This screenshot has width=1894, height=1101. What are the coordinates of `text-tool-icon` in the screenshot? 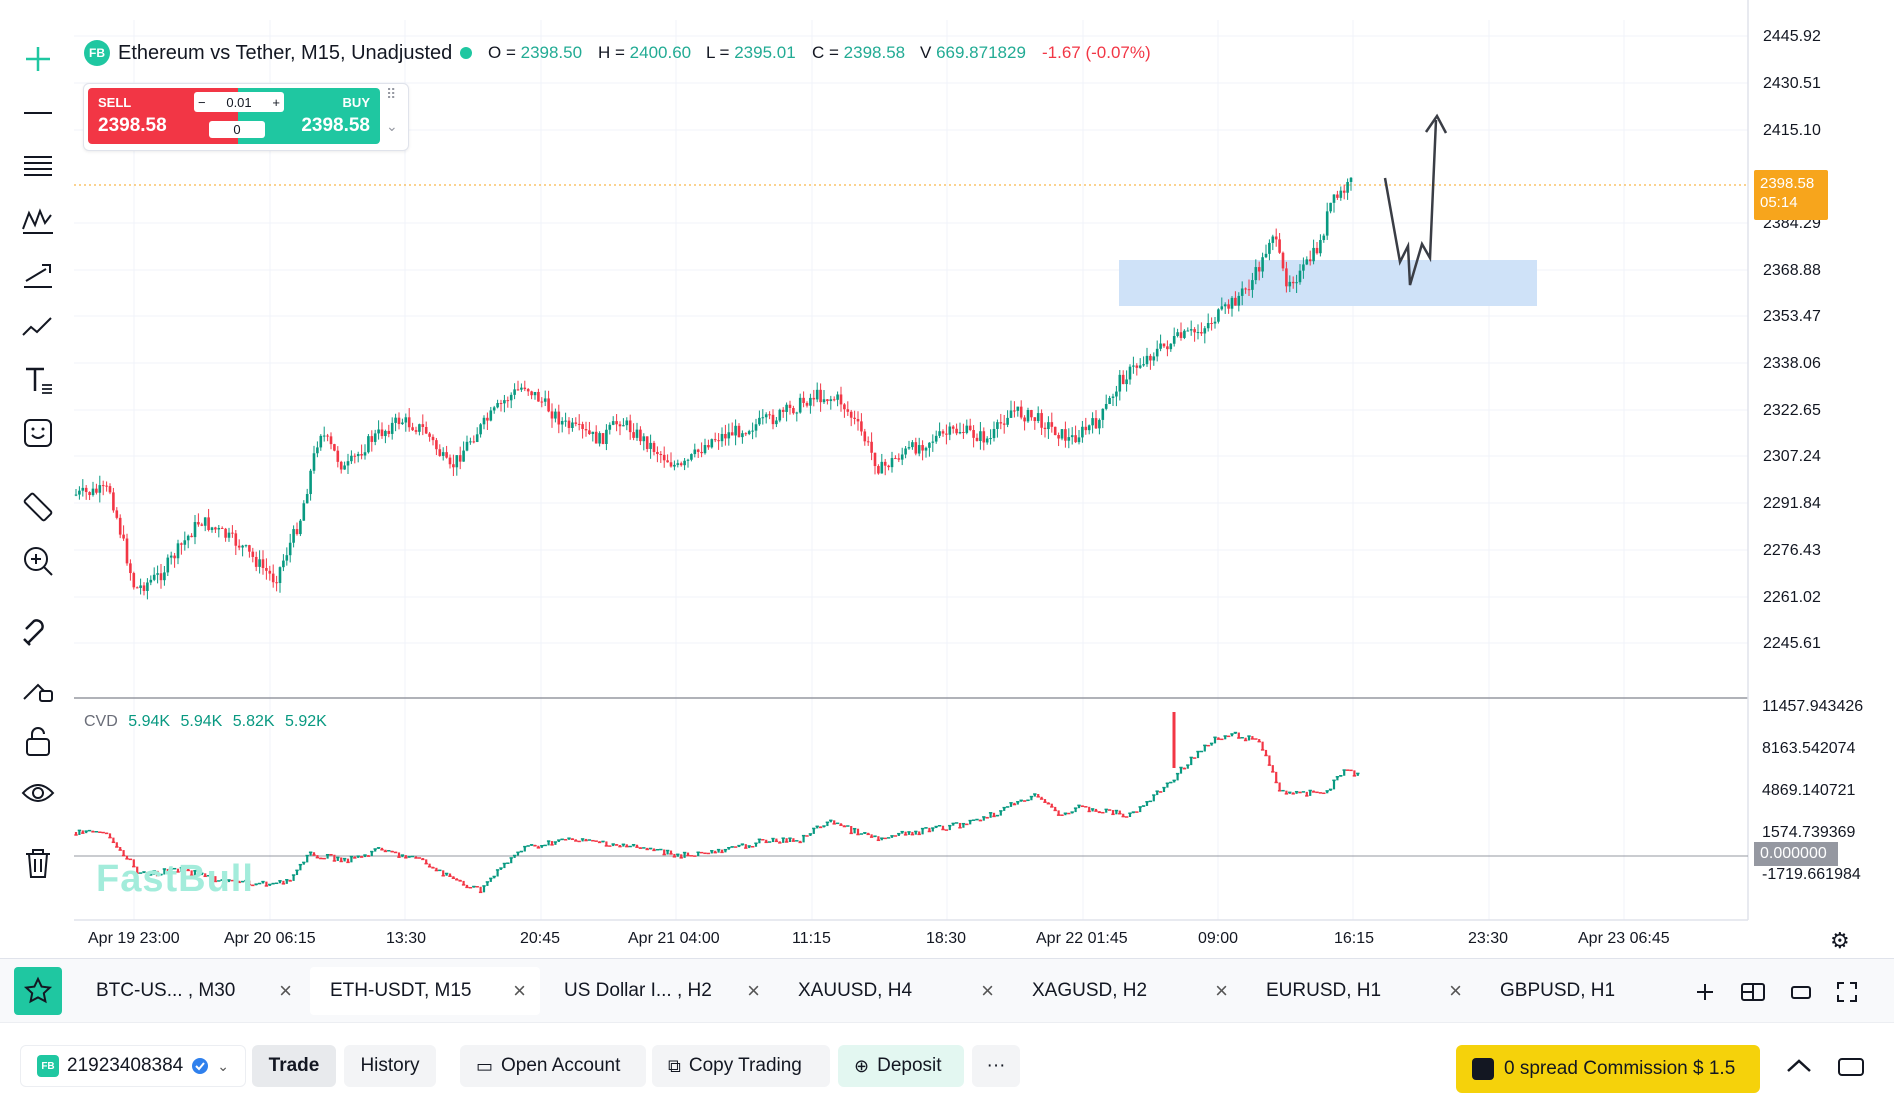 It's located at (38, 379).